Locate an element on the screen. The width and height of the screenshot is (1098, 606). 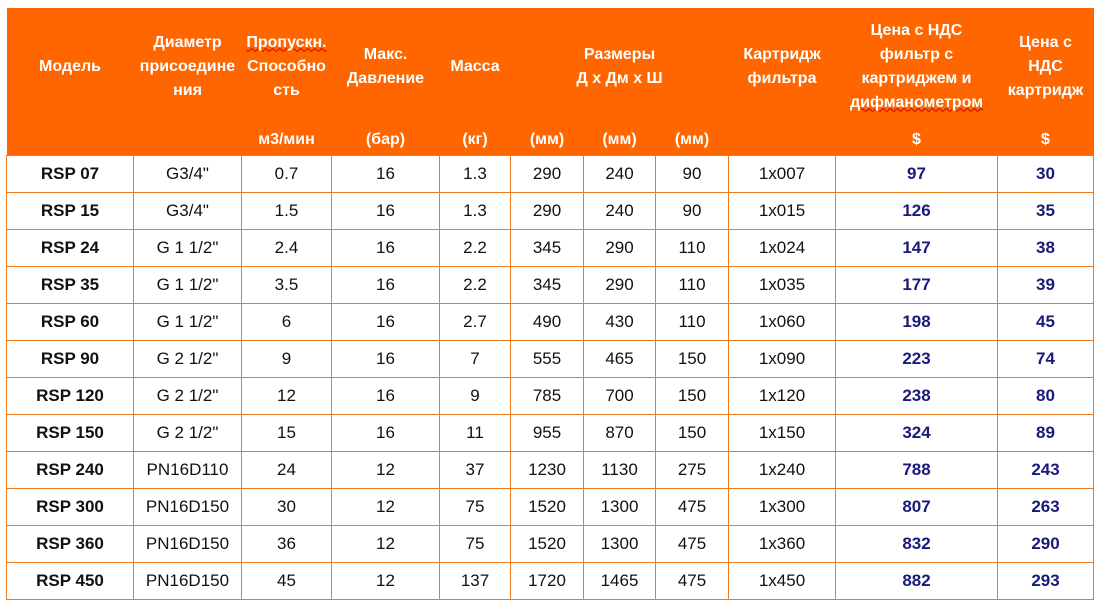
header-pressure: Макс. Давление is located at coordinates (385, 66).